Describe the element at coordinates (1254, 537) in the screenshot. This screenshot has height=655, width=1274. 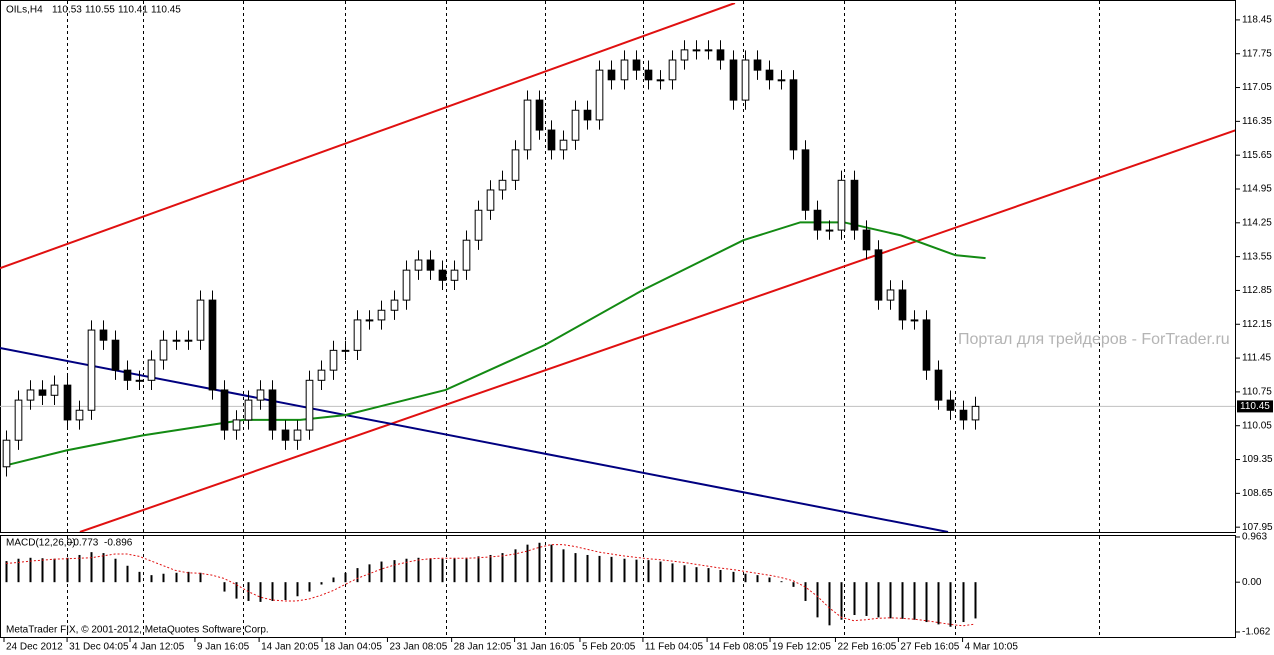
I see `y-tick-label: 0.963` at that location.